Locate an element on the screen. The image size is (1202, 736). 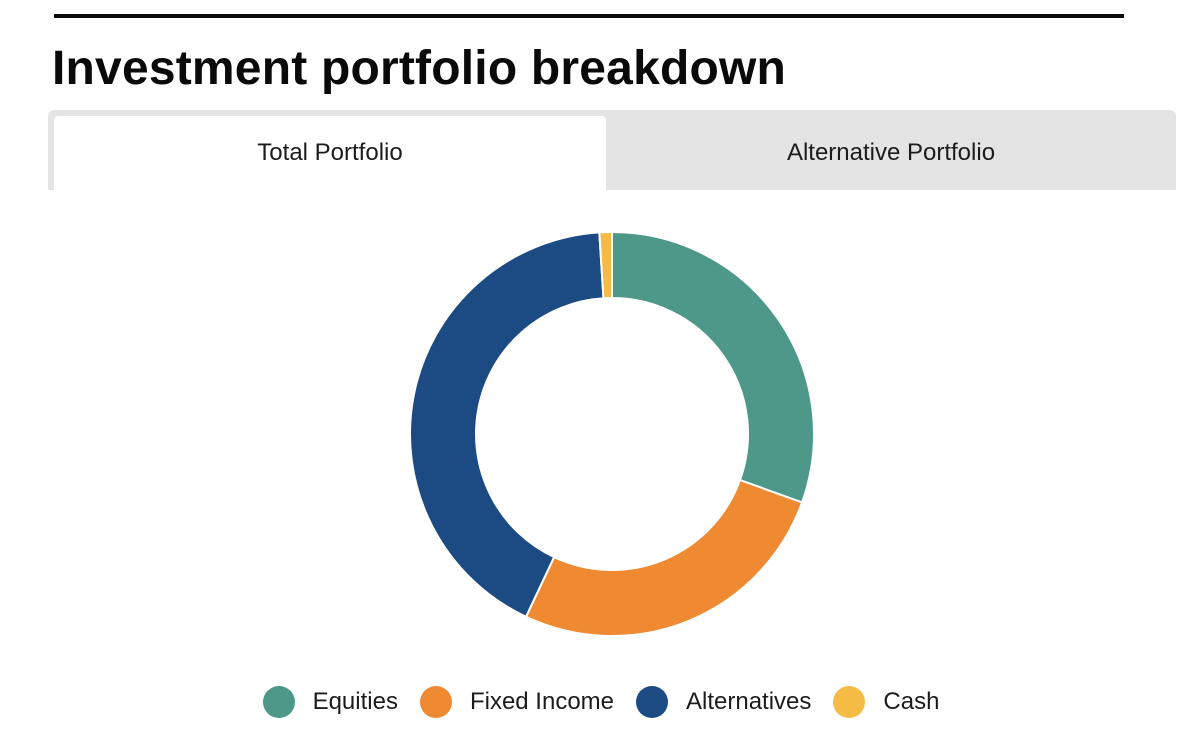
legend-item-equities: Equities is located at coordinates (330, 702).